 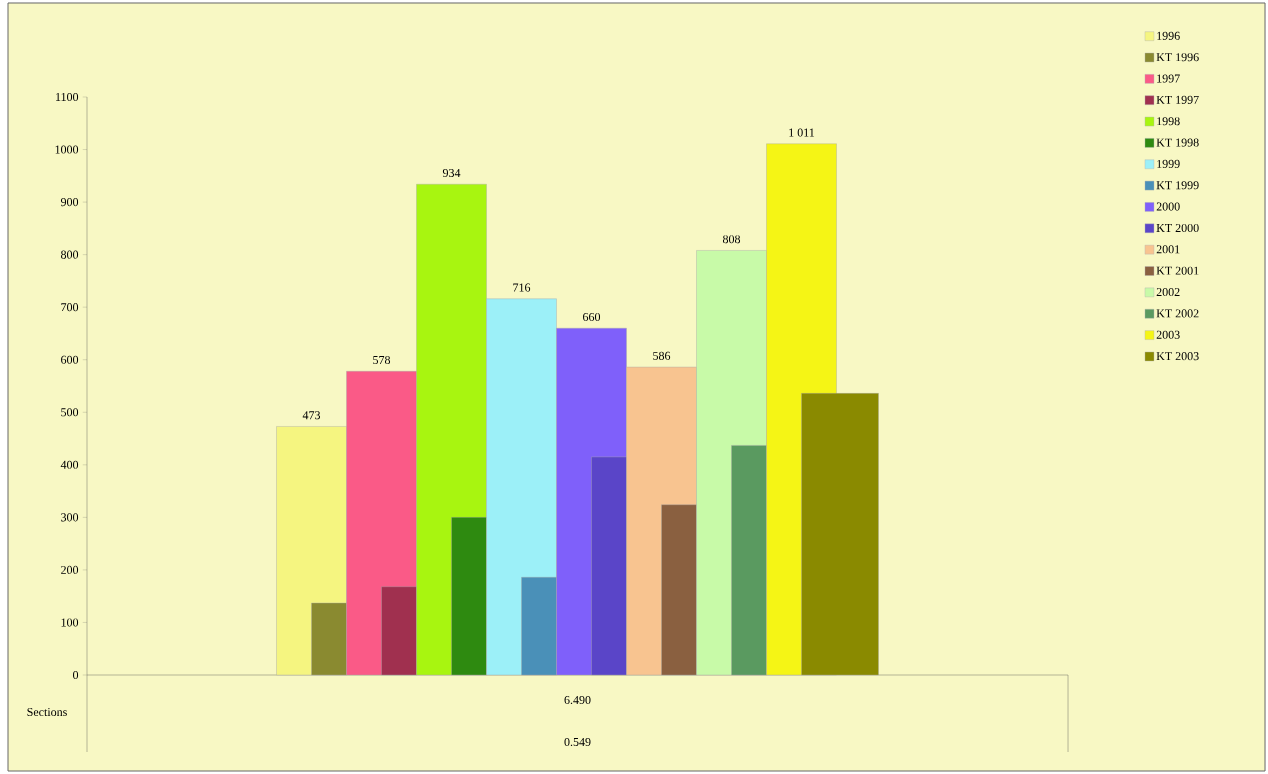 I want to click on text: Sections, so click(x=47, y=712).